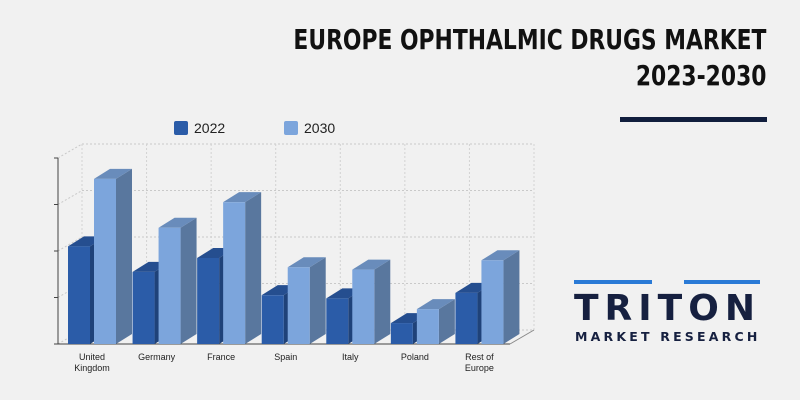  What do you see at coordinates (92, 362) in the screenshot?
I see `x-tick-label: United Kingdom` at bounding box center [92, 362].